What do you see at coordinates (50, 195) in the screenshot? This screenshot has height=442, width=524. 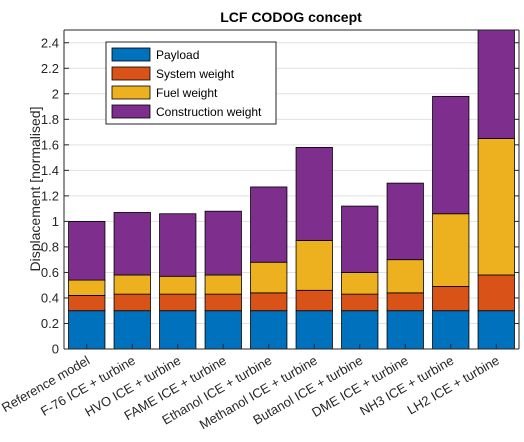 I see `y-tick-label: 1.2` at bounding box center [50, 195].